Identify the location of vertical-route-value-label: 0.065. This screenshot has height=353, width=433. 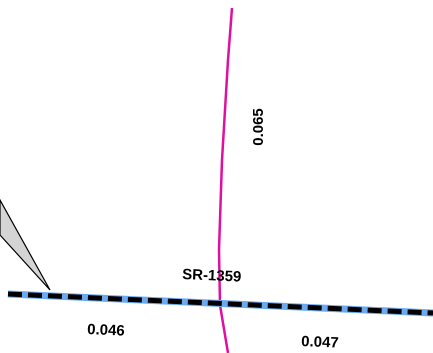
(258, 127).